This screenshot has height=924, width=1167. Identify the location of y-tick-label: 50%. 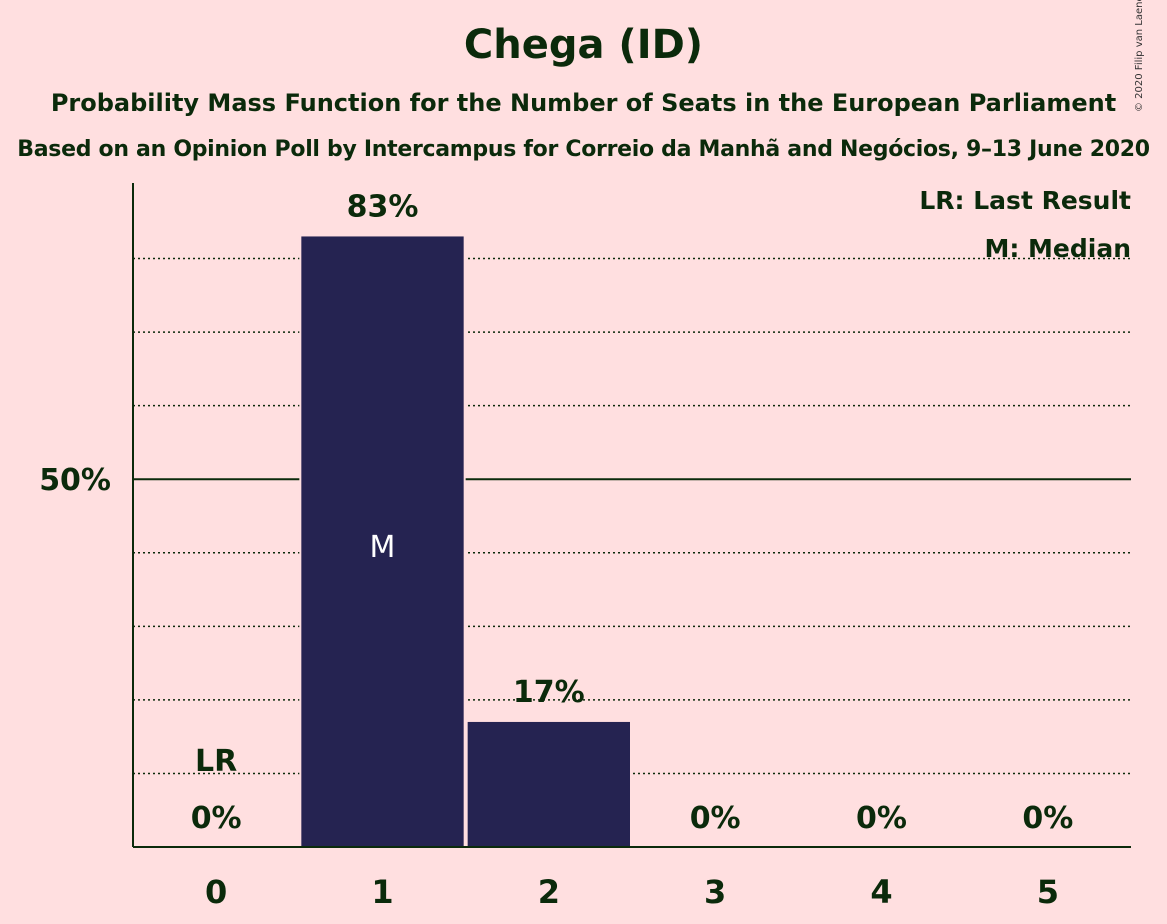
(75, 480).